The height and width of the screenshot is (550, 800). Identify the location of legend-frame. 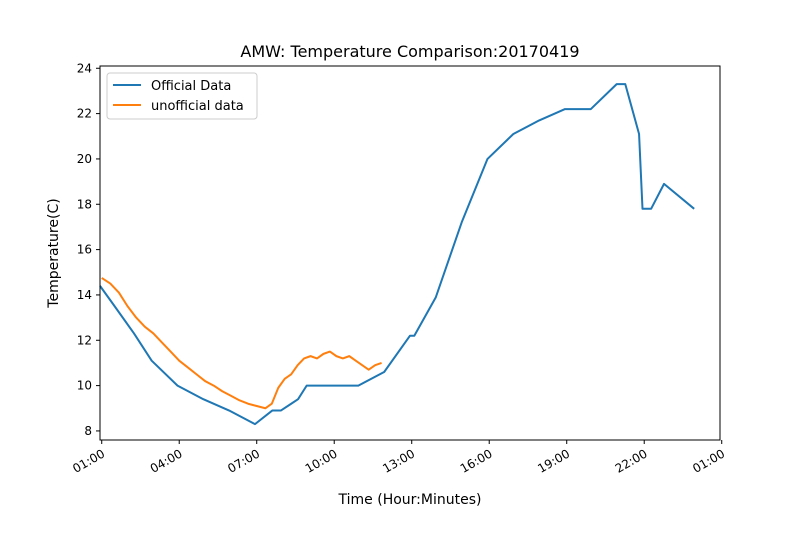
(182, 96).